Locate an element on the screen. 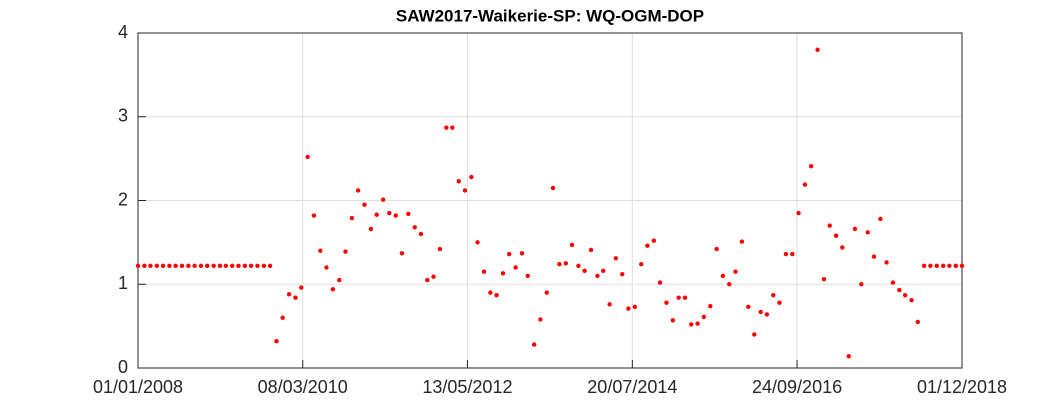 This screenshot has width=1063, height=418. y-tick-label: 3 is located at coordinates (123, 116).